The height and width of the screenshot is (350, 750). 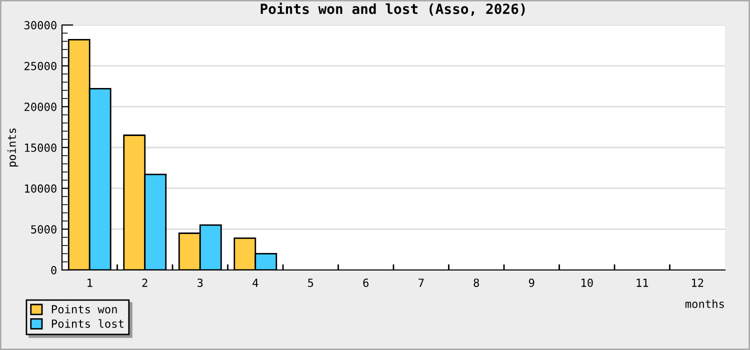 What do you see at coordinates (40, 66) in the screenshot?
I see `y-tick-label: 25000` at bounding box center [40, 66].